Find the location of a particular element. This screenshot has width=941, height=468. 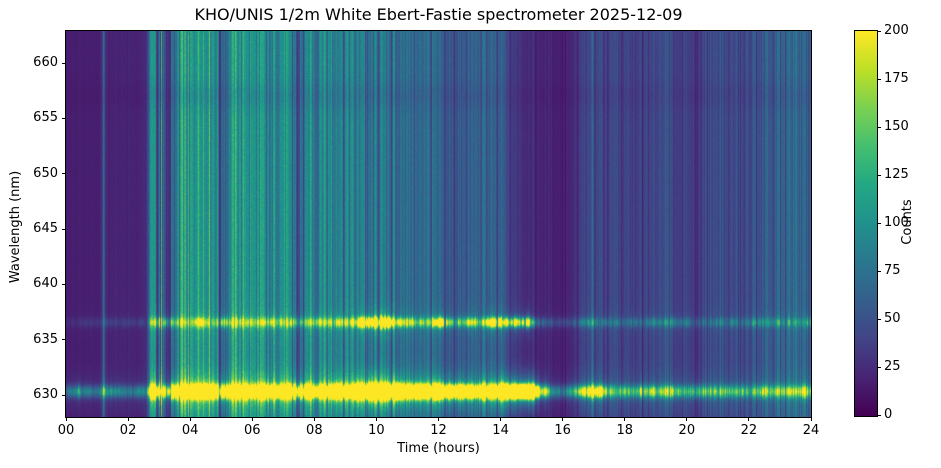

x-tick-label: 24 is located at coordinates (811, 430).